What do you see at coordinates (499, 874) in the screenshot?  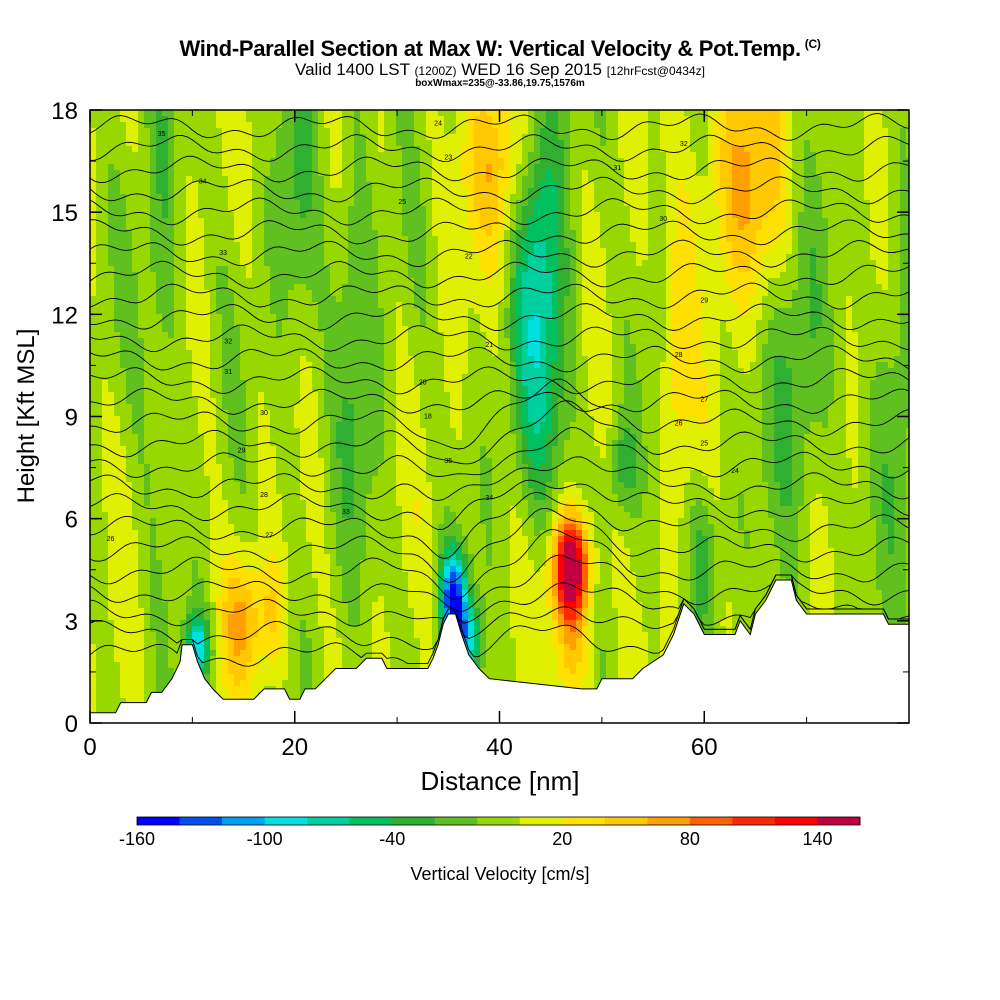 I see `colorbar-label: Vertical Velocity [cm/s]` at bounding box center [499, 874].